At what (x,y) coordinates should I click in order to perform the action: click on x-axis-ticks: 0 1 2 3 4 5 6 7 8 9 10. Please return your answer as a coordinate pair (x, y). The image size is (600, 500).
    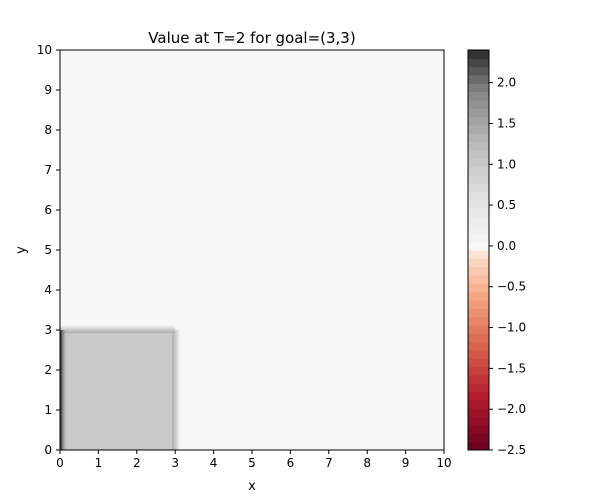
    Looking at the image, I should click on (254, 460).